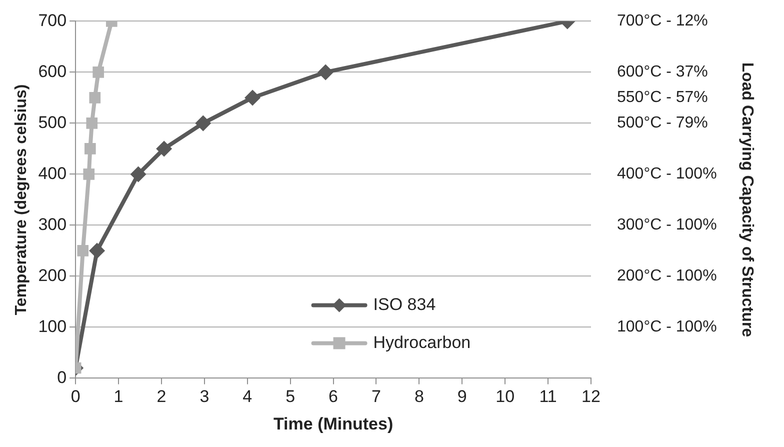 This screenshot has height=447, width=784. What do you see at coordinates (662, 123) in the screenshot?
I see `text: 500°C - 79%` at bounding box center [662, 123].